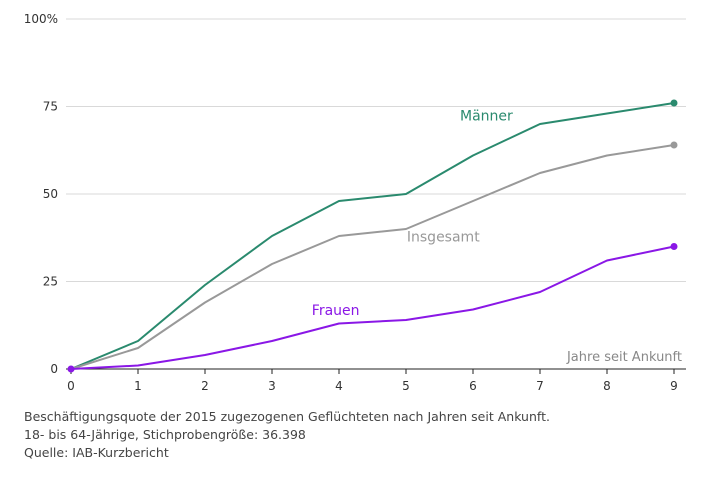  I want to click on y-tick-label: 25, so click(50, 282).